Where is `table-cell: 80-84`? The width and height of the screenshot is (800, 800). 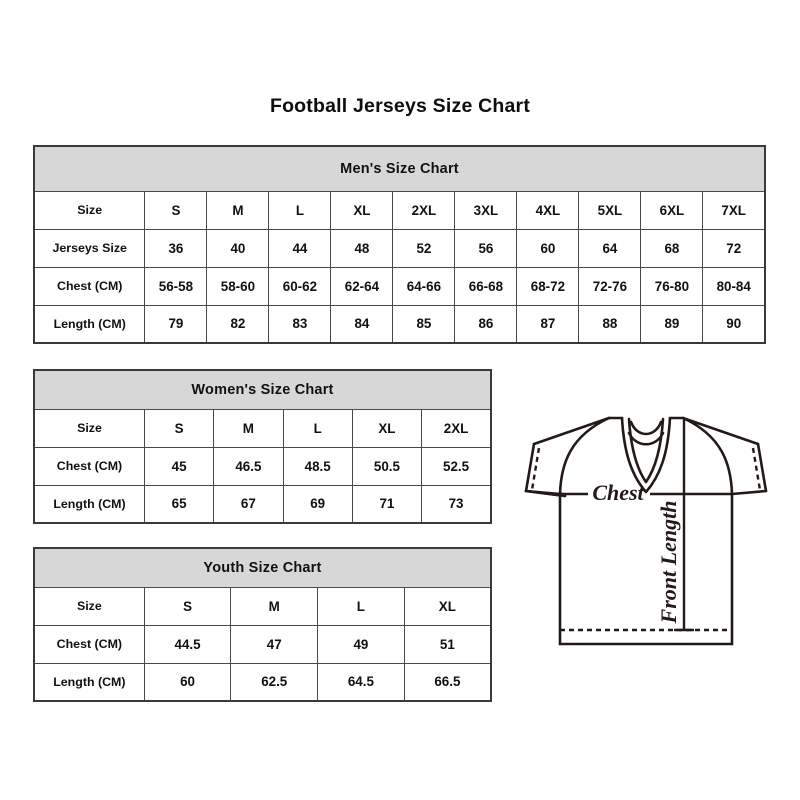
table-cell: 80-84 is located at coordinates (734, 286).